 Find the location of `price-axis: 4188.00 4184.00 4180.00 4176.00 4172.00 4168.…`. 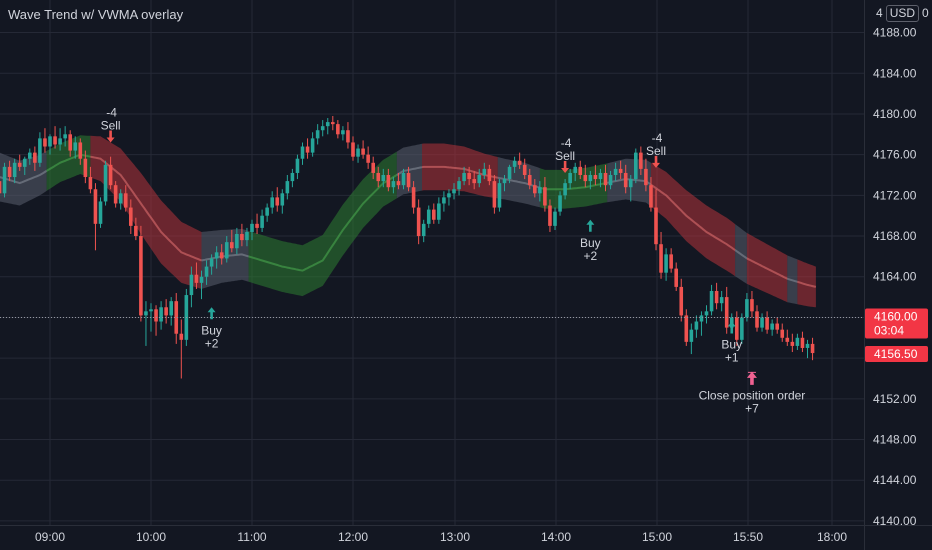

price-axis: 4188.00 4184.00 4180.00 4176.00 4172.00 4168.… is located at coordinates (895, 277).